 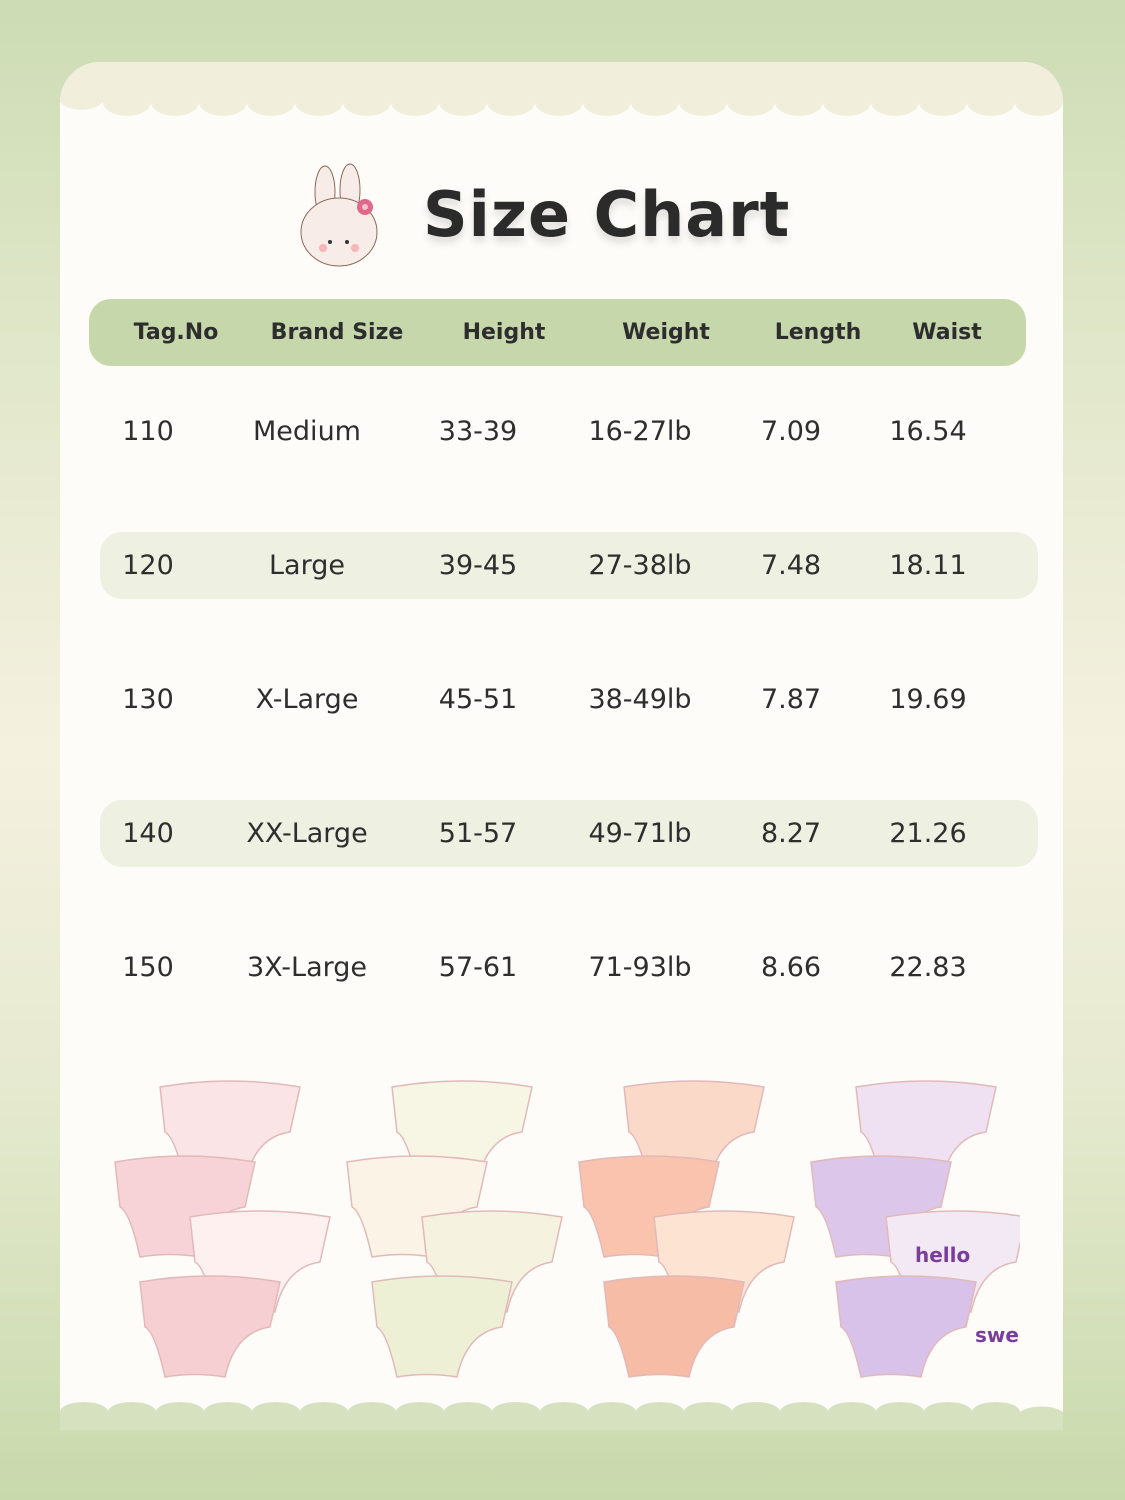 What do you see at coordinates (791, 967) in the screenshot?
I see `table-cell-length: 8.66` at bounding box center [791, 967].